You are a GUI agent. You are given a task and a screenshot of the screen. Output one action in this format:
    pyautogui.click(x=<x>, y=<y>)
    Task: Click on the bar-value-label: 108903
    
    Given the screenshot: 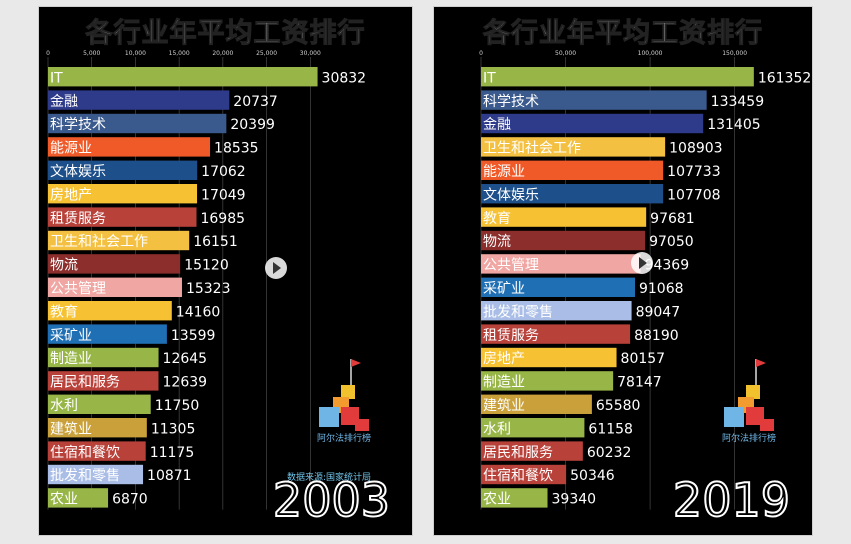 What is the action you would take?
    pyautogui.click(x=695, y=149)
    